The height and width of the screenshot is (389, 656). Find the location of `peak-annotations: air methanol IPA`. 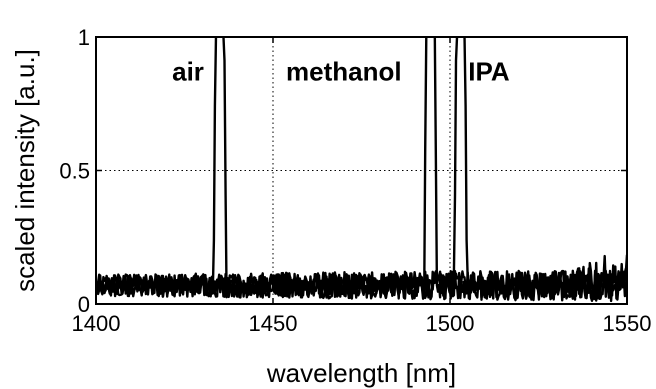

peak-annotations: air methanol IPA is located at coordinates (341, 72).